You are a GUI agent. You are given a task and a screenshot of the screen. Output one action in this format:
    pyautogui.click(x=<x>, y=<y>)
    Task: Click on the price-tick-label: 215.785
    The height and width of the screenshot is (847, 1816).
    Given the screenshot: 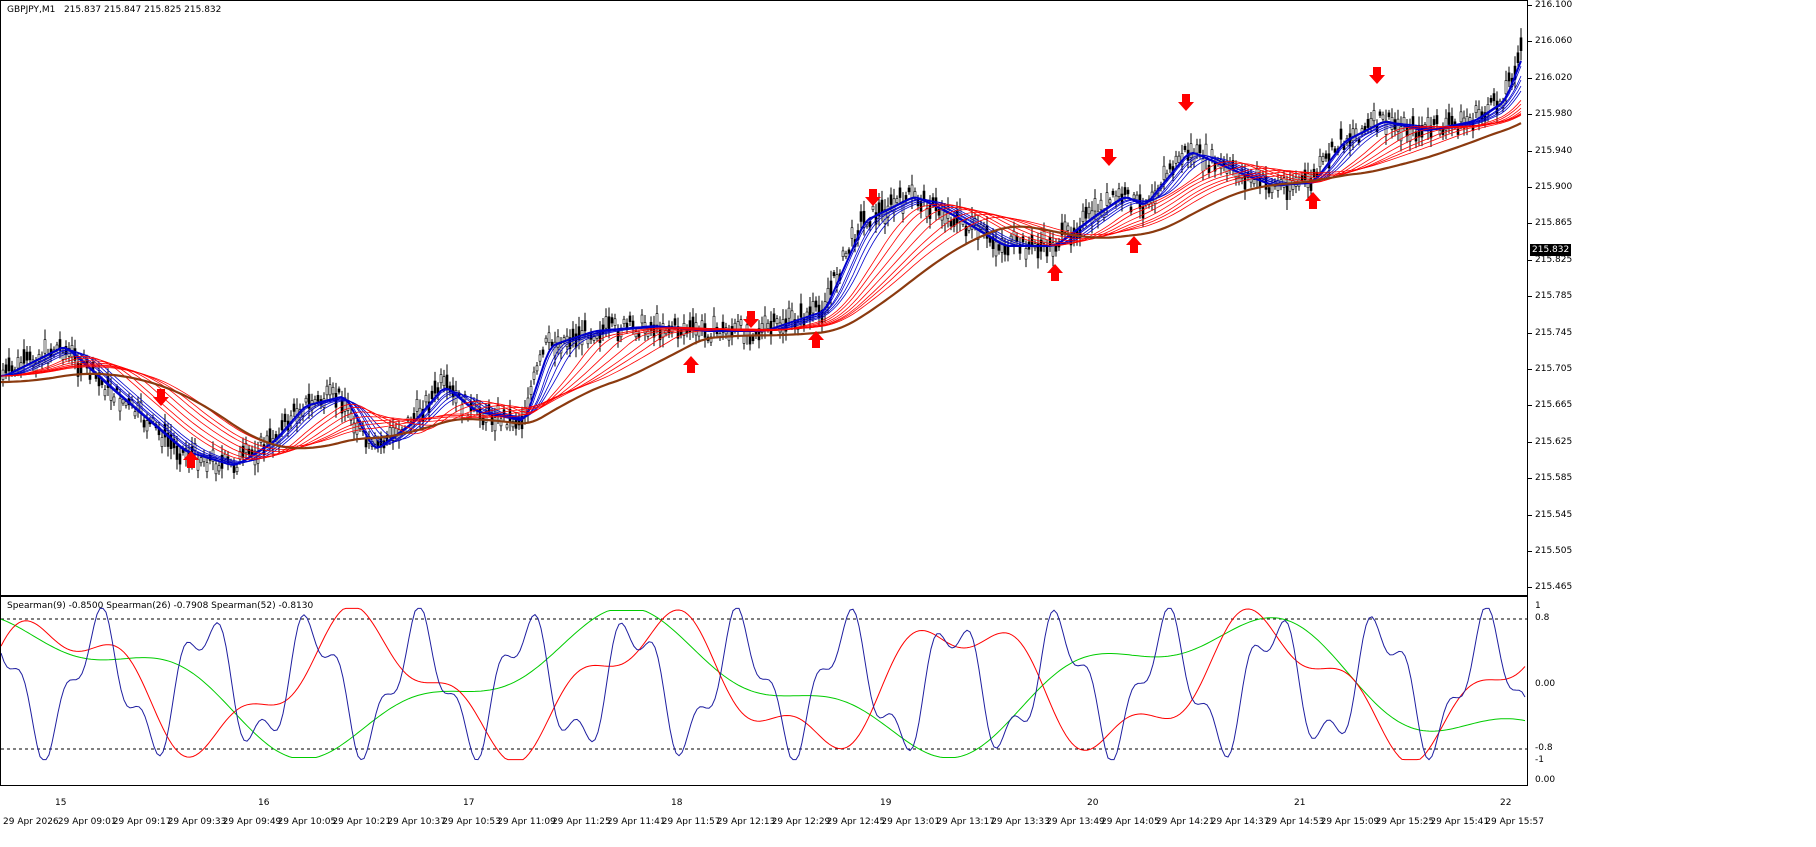 What is the action you would take?
    pyautogui.click(x=1554, y=296)
    